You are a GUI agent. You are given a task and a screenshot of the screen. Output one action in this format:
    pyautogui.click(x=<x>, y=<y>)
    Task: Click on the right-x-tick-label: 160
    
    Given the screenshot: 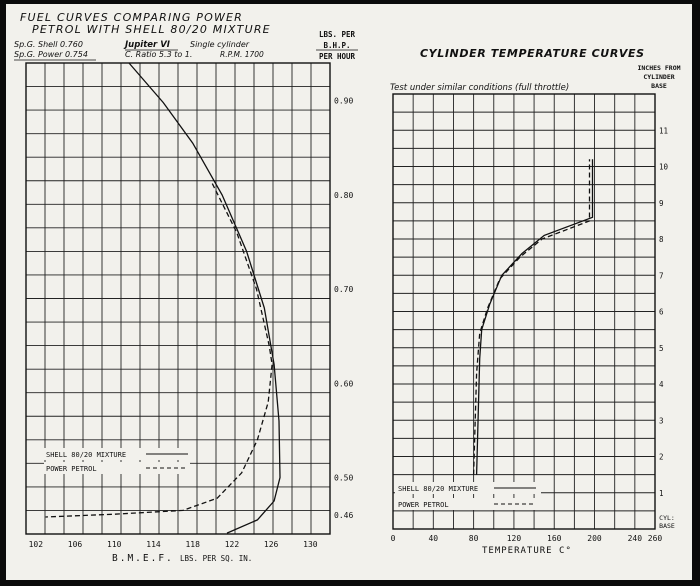 What is the action you would take?
    pyautogui.click(x=554, y=538)
    